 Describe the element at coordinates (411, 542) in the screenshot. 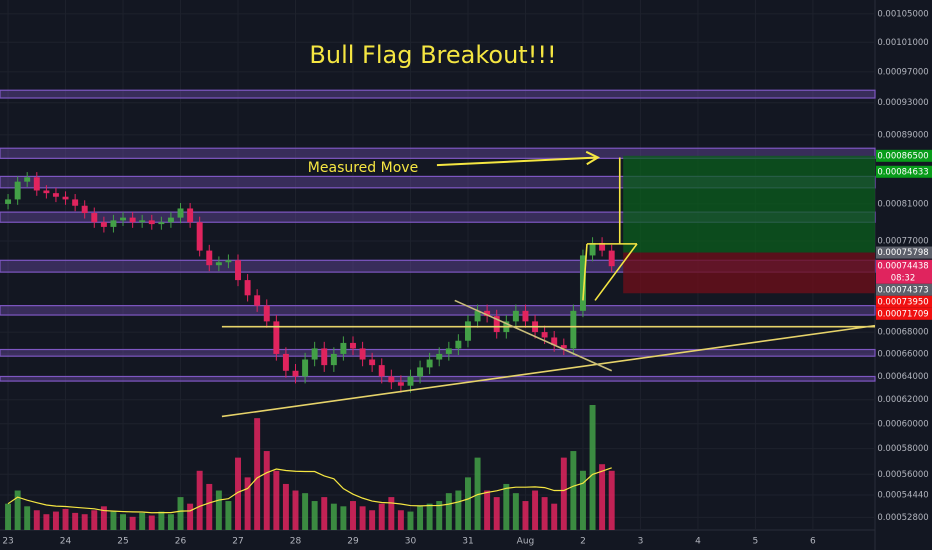

I see `x-tick-label: 30` at that location.